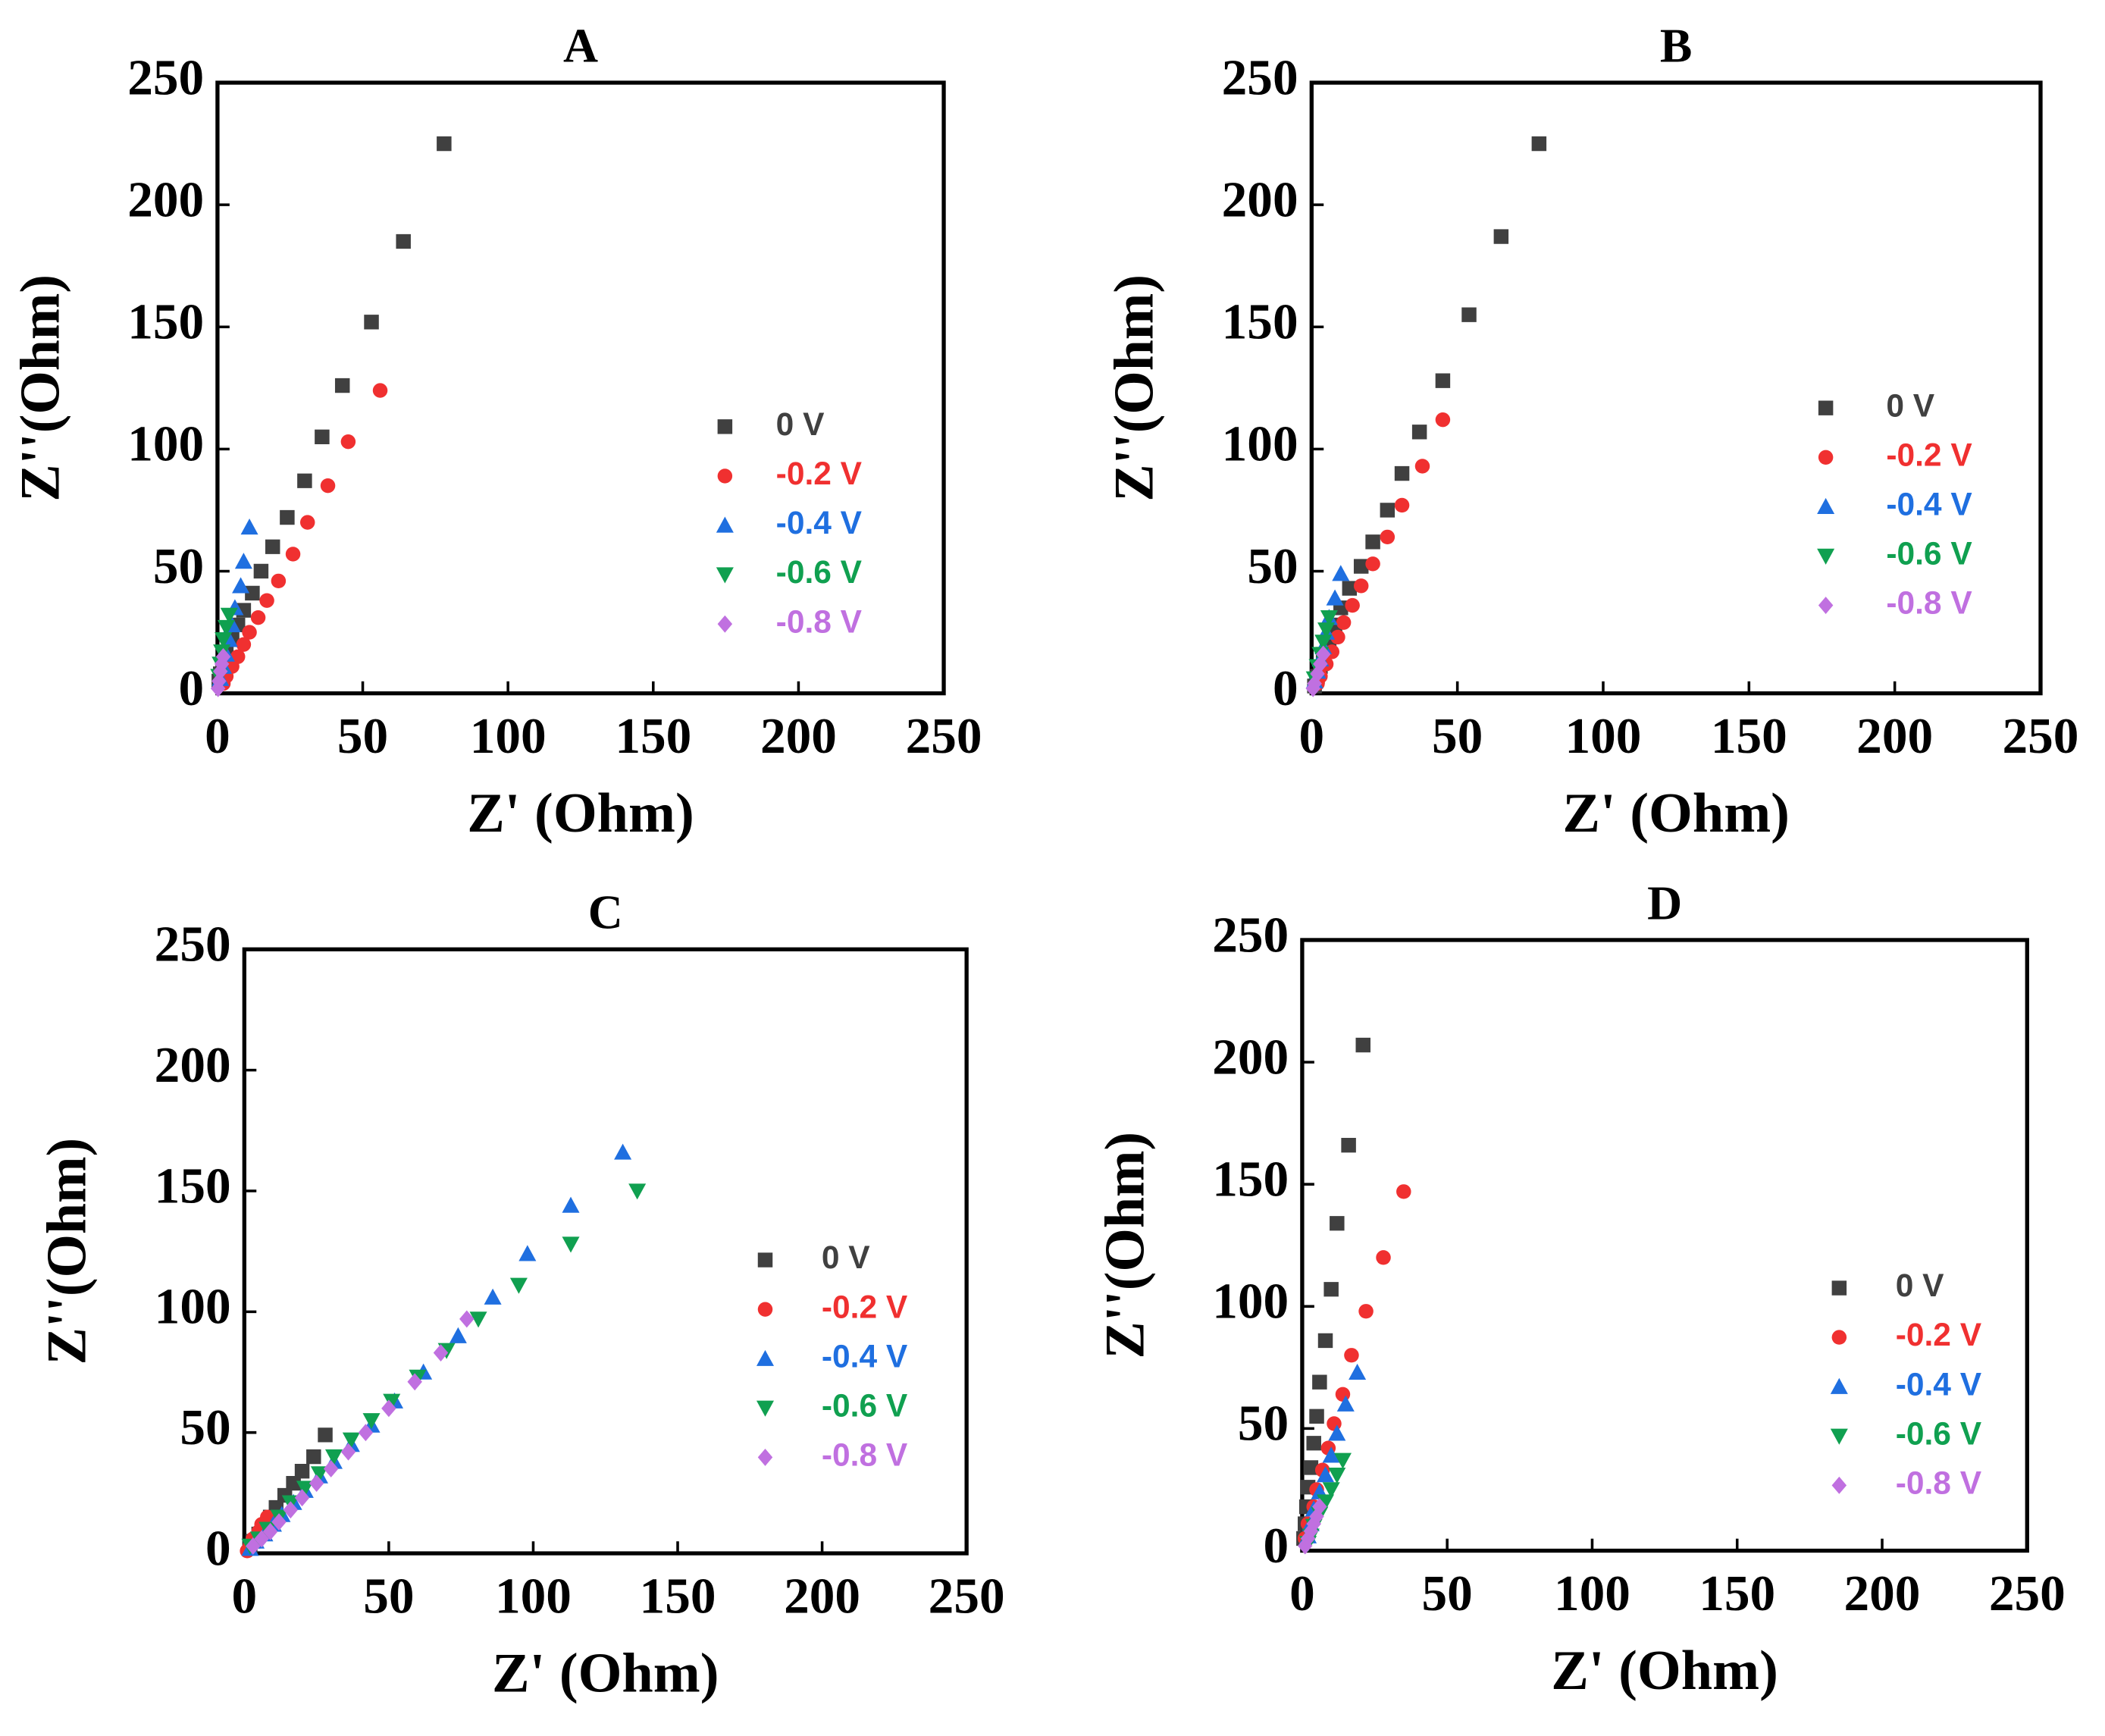  Describe the element at coordinates (1676, 388) in the screenshot. I see `plot-frame` at that location.